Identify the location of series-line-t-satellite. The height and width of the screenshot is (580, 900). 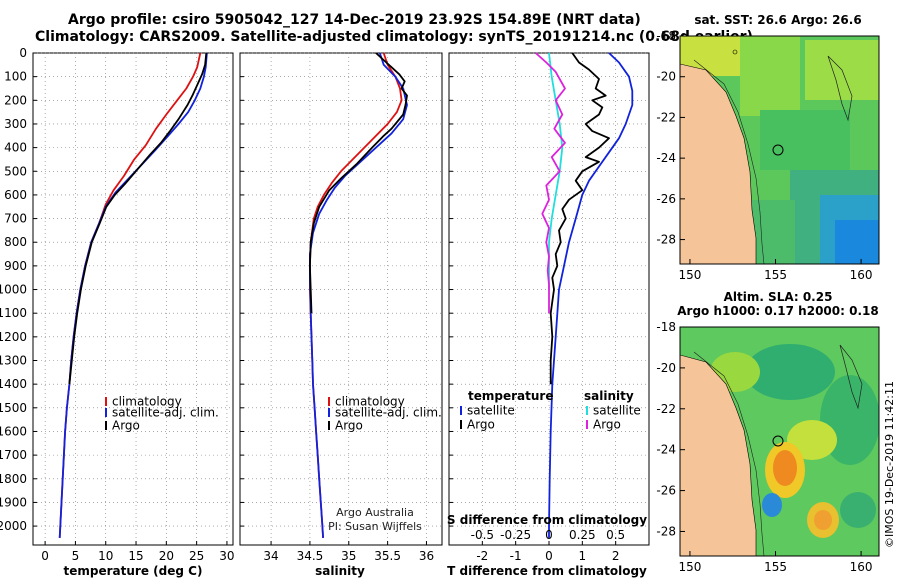
(591, 295).